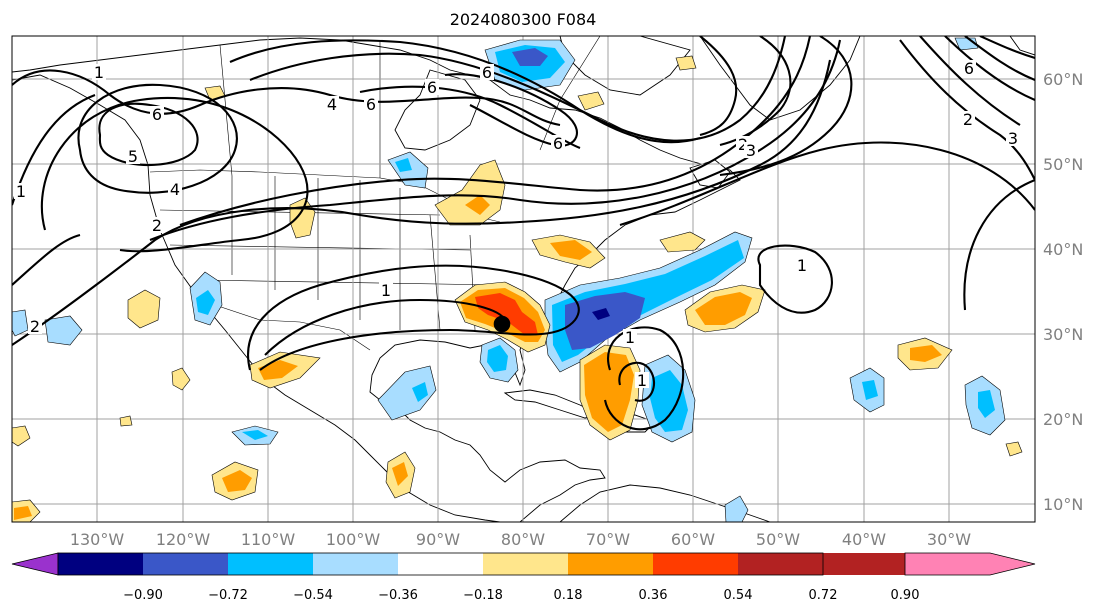 The width and height of the screenshot is (1105, 615). What do you see at coordinates (949, 539) in the screenshot?
I see `lon-label: 30°W` at bounding box center [949, 539].